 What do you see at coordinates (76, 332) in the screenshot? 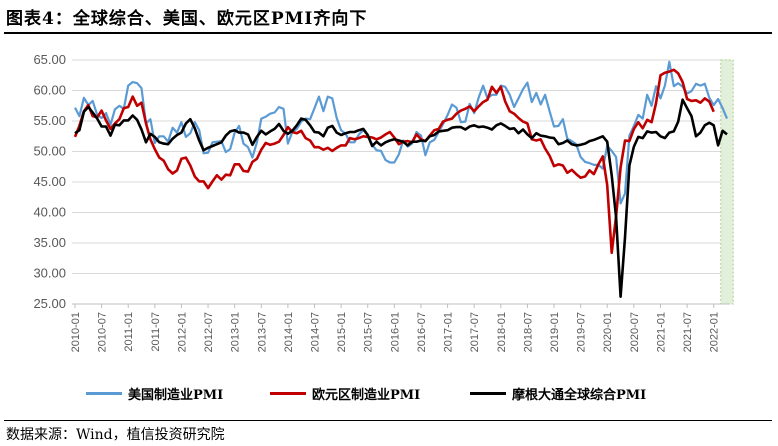
I see `x-tick-label: 2010-01` at bounding box center [76, 332].